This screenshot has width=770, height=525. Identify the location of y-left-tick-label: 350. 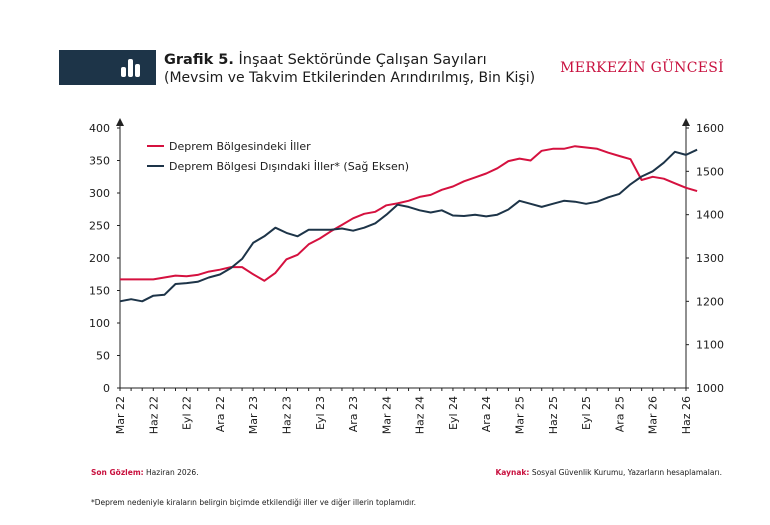
(99, 161).